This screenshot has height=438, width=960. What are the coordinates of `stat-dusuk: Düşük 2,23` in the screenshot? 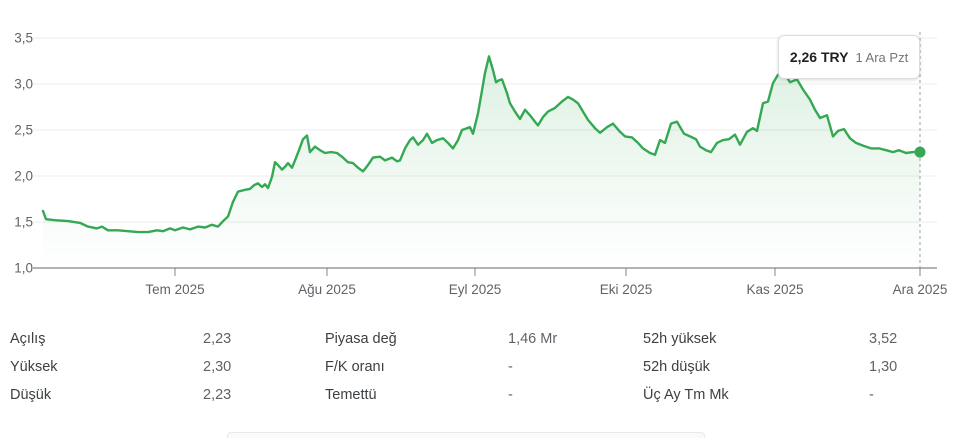 It's located at (160, 395).